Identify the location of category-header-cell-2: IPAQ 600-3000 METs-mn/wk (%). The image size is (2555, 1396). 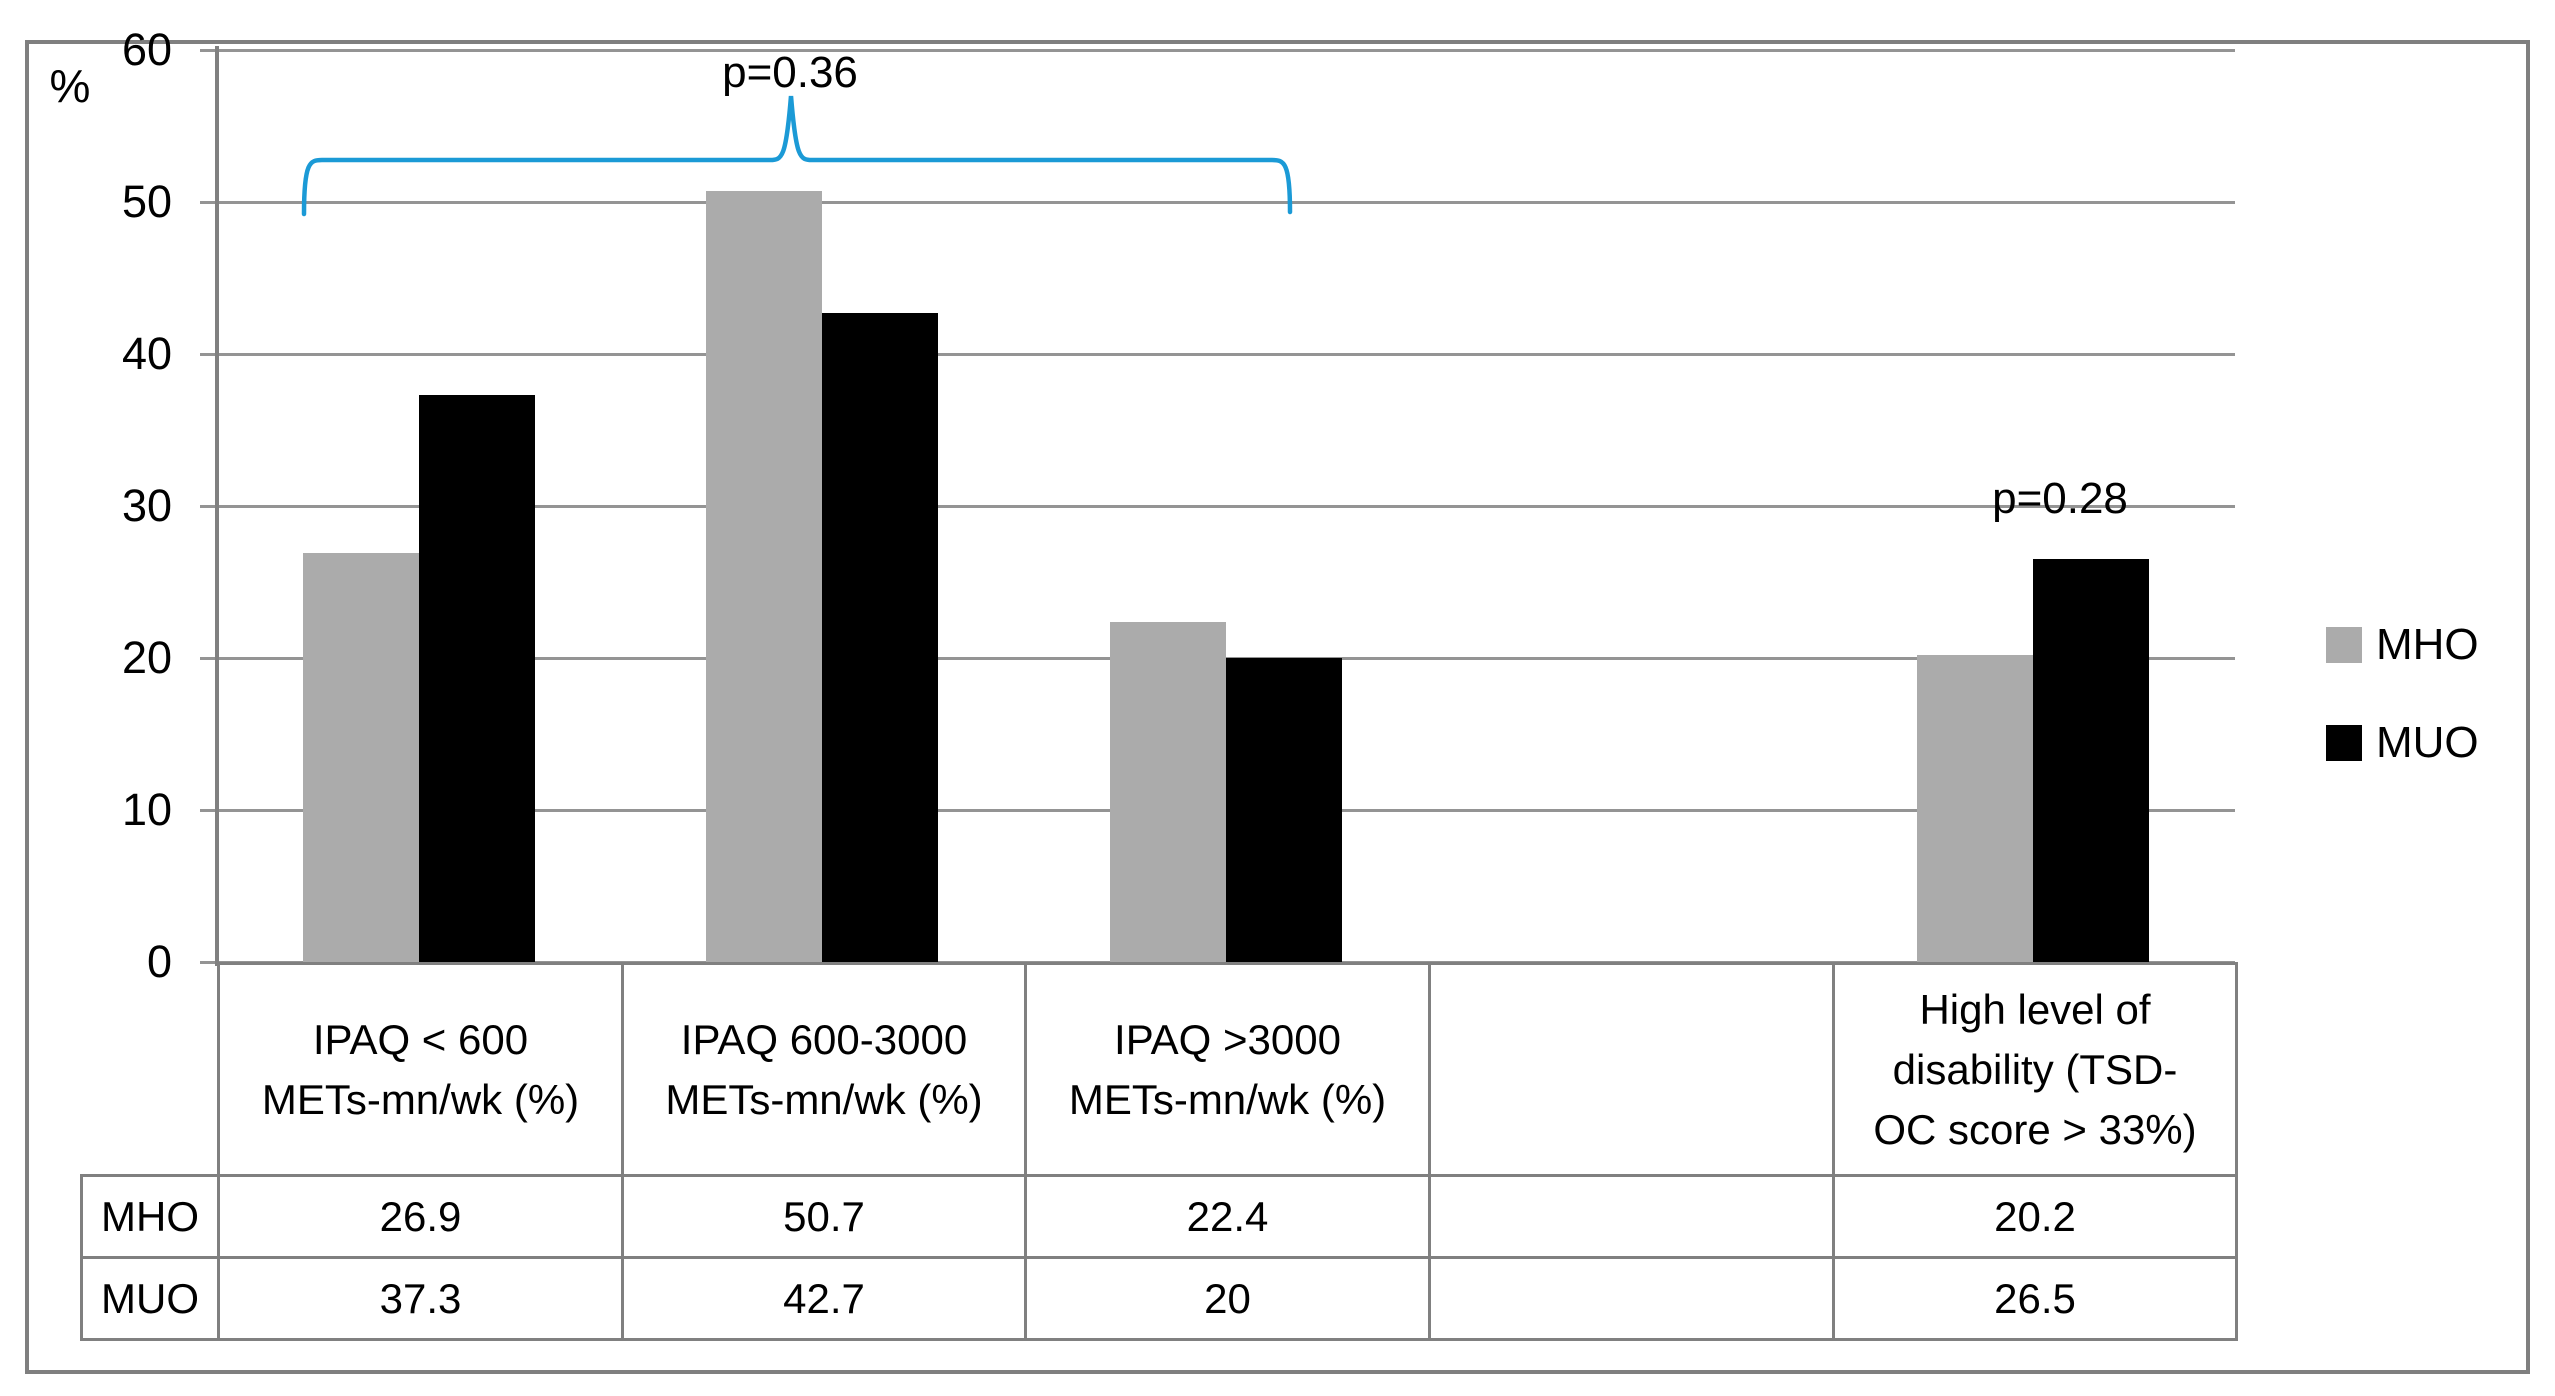
(824, 1069).